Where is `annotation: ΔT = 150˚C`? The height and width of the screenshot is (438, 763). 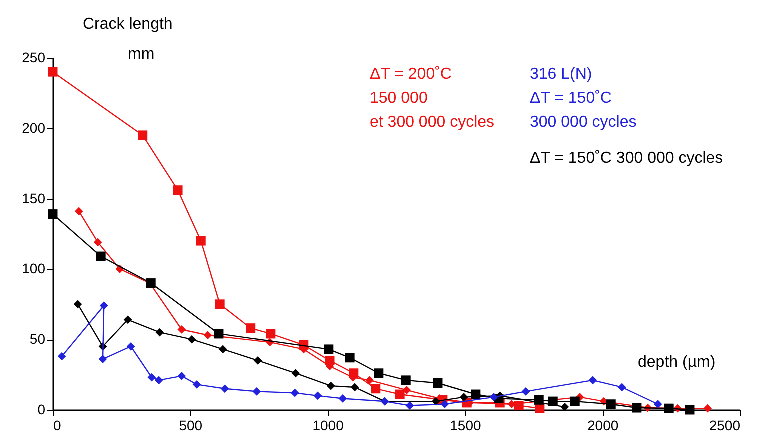
annotation: ΔT = 150˚C is located at coordinates (571, 98).